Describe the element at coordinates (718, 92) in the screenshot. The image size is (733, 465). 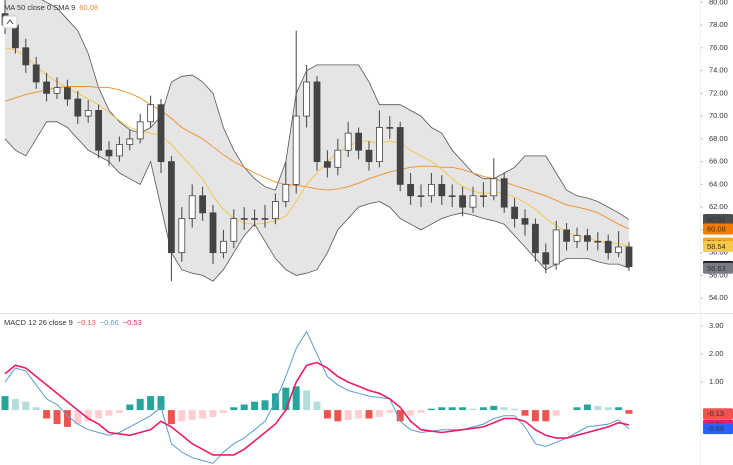
I see `y-tick-label: 72.00` at that location.